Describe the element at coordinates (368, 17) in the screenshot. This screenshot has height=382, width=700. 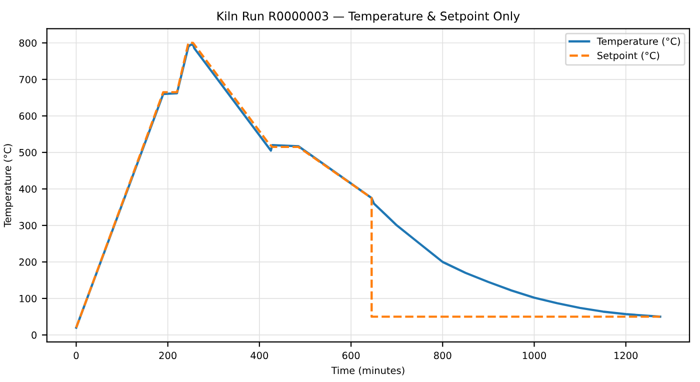
I see `chart-title: Kiln Run R0000003 — Temperature & Setpoint Only` at that location.